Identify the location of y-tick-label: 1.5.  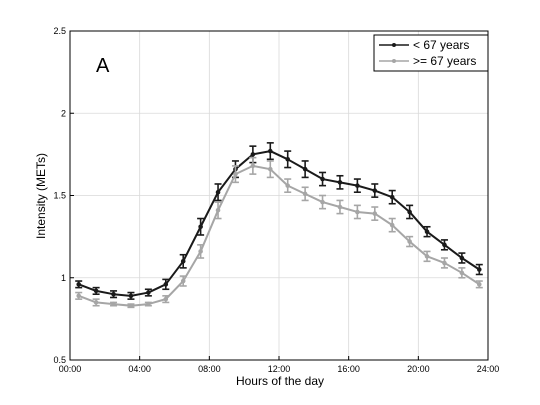
(59, 196).